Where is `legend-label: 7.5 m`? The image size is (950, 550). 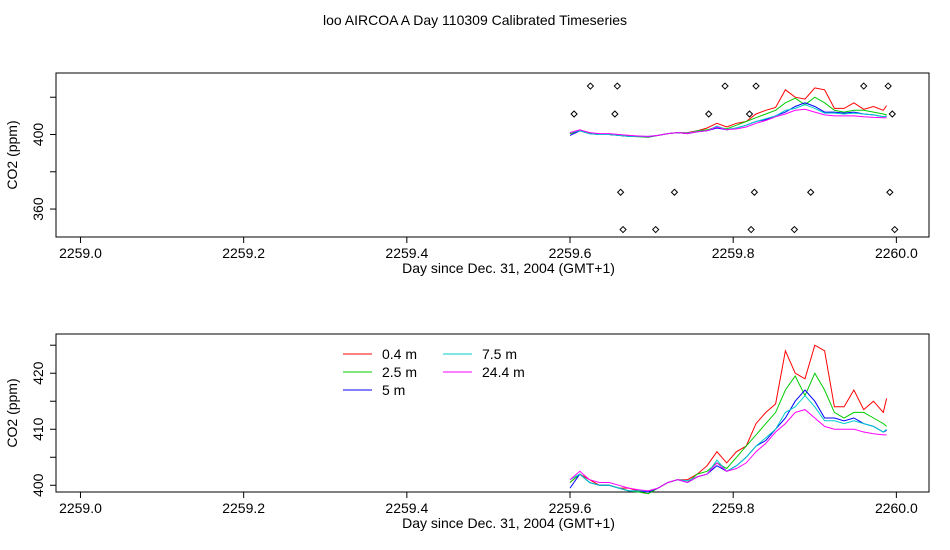
legend-label: 7.5 m is located at coordinates (499, 354).